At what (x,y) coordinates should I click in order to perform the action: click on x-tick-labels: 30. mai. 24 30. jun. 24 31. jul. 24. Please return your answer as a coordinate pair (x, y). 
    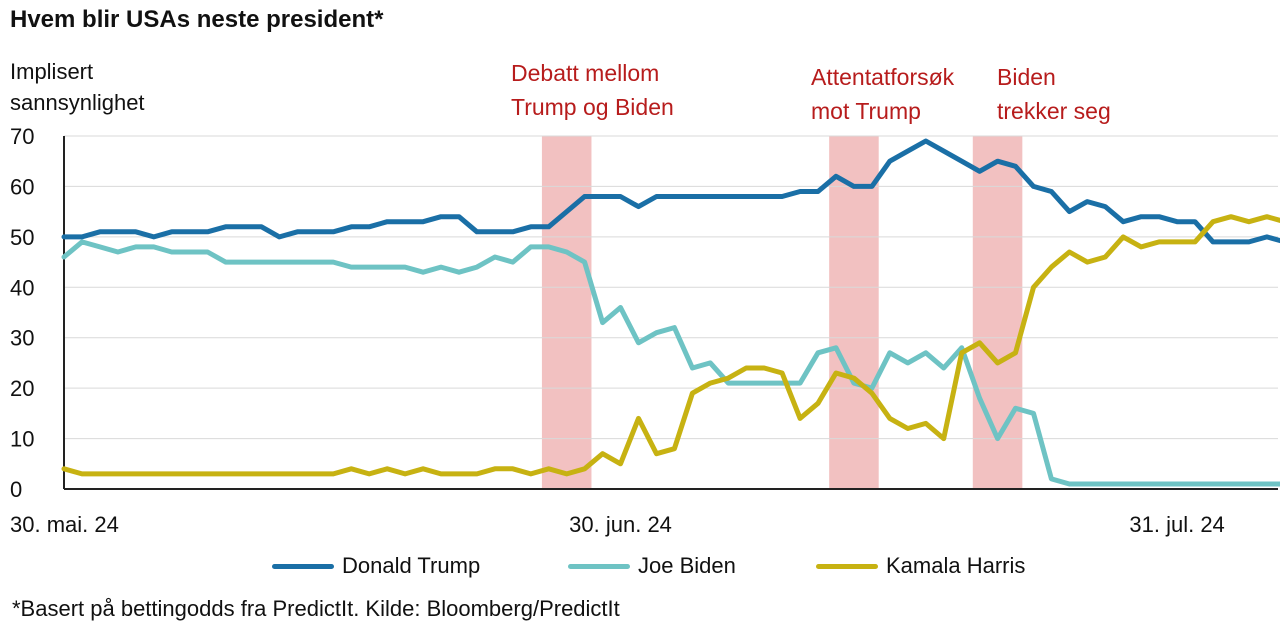
    Looking at the image, I should click on (617, 524).